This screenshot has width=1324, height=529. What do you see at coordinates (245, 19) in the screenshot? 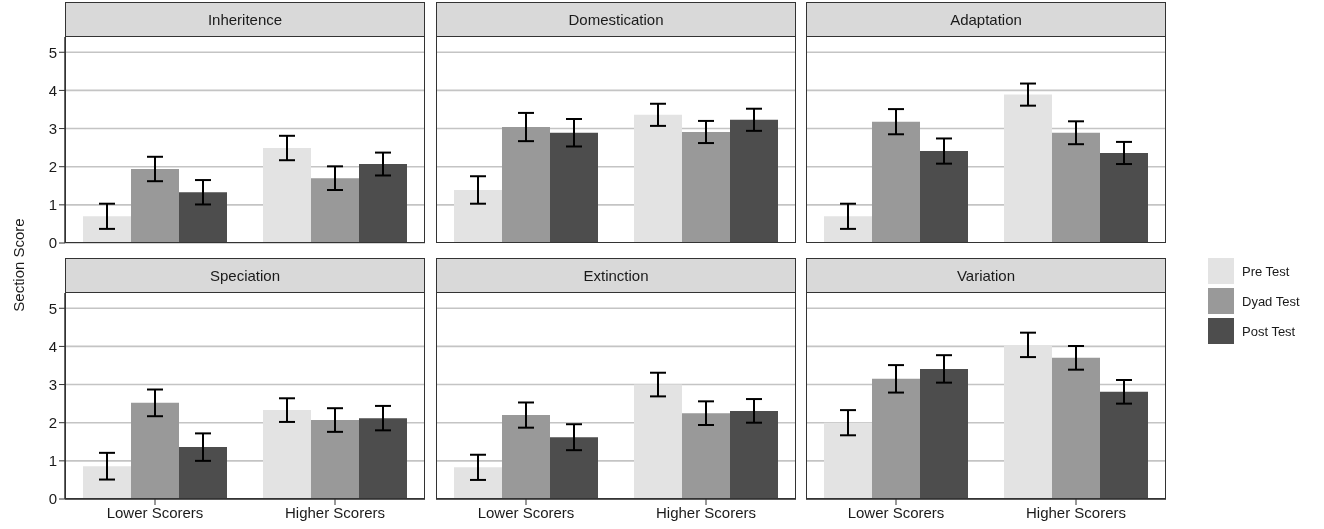
I see `chart-title: Inheritence` at bounding box center [245, 19].